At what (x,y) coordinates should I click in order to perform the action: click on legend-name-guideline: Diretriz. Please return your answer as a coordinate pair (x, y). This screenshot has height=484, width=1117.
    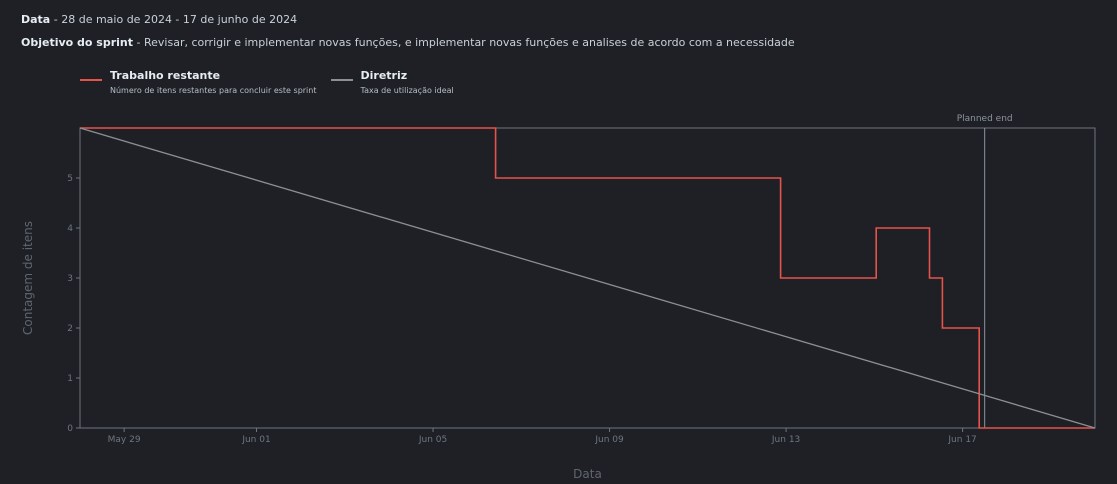
    Looking at the image, I should click on (384, 75).